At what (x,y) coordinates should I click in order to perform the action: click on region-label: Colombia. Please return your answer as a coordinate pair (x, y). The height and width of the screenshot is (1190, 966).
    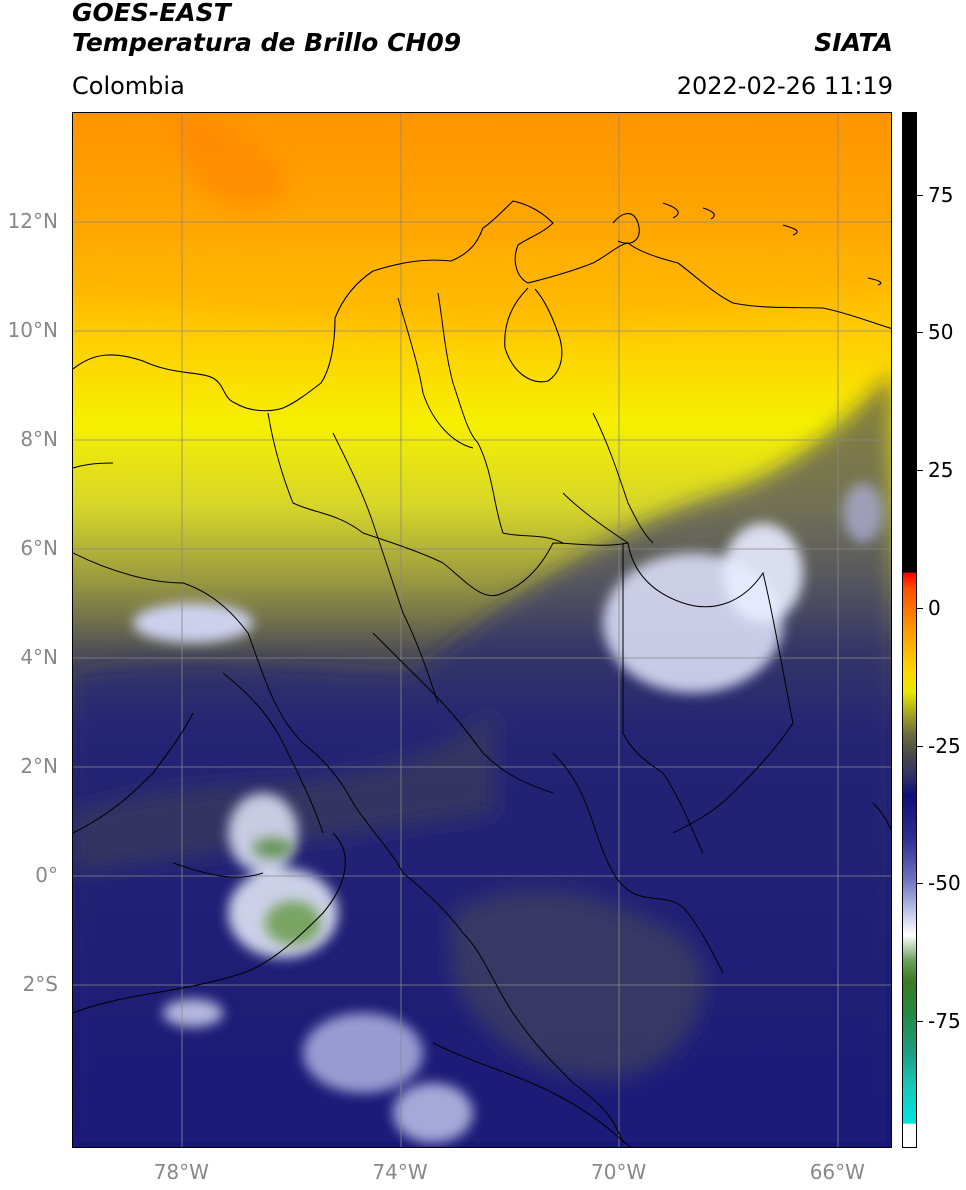
    Looking at the image, I should click on (128, 86).